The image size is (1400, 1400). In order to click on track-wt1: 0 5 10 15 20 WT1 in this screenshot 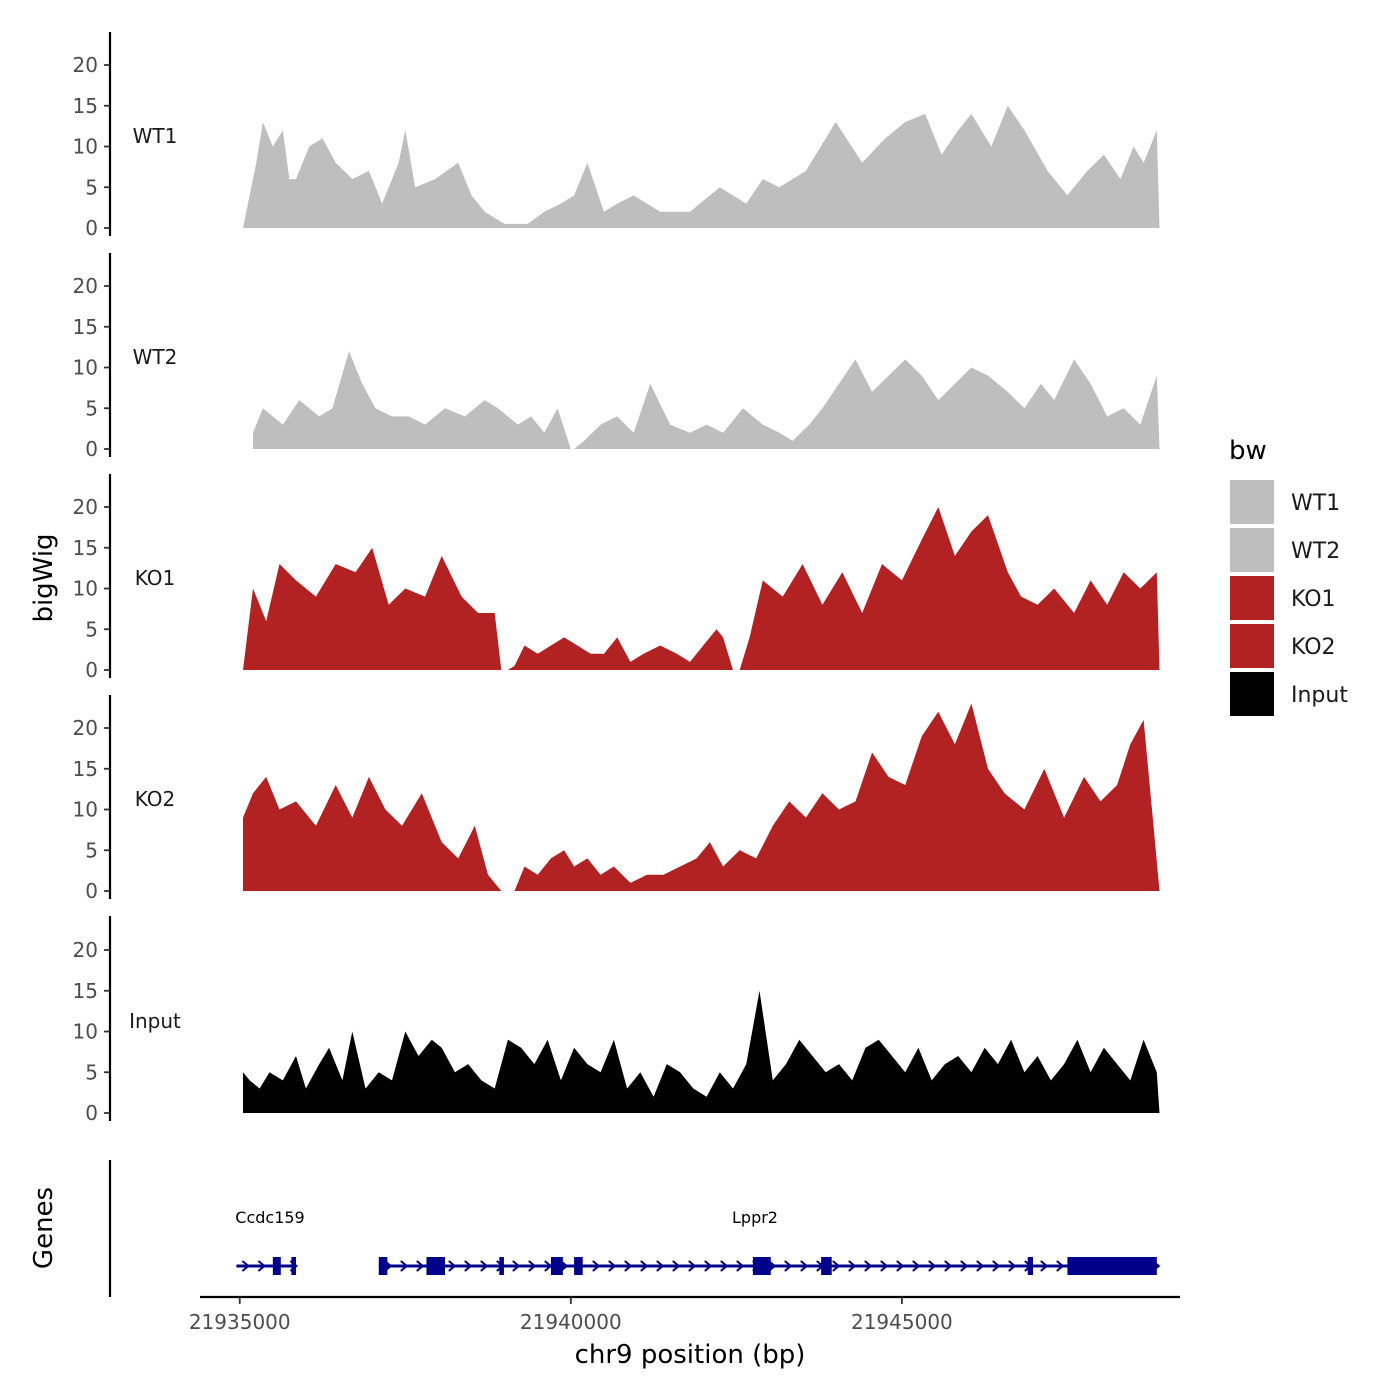, I will do `click(616, 136)`.